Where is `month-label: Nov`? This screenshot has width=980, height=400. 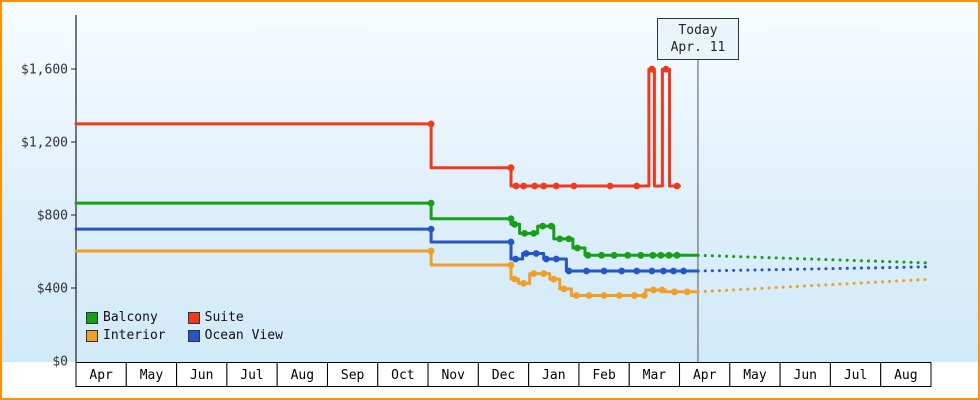 month-label: Nov is located at coordinates (453, 375).